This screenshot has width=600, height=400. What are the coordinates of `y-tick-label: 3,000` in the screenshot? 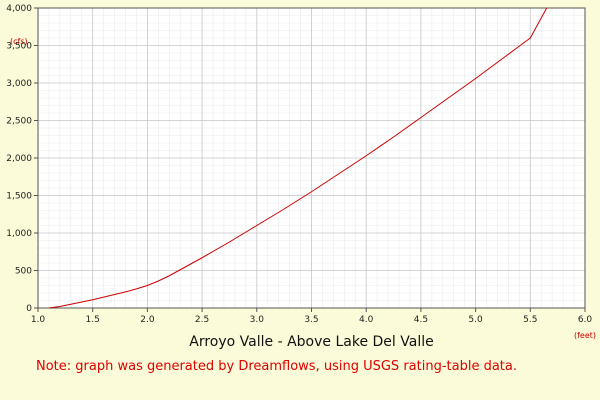 It's located at (19, 84).